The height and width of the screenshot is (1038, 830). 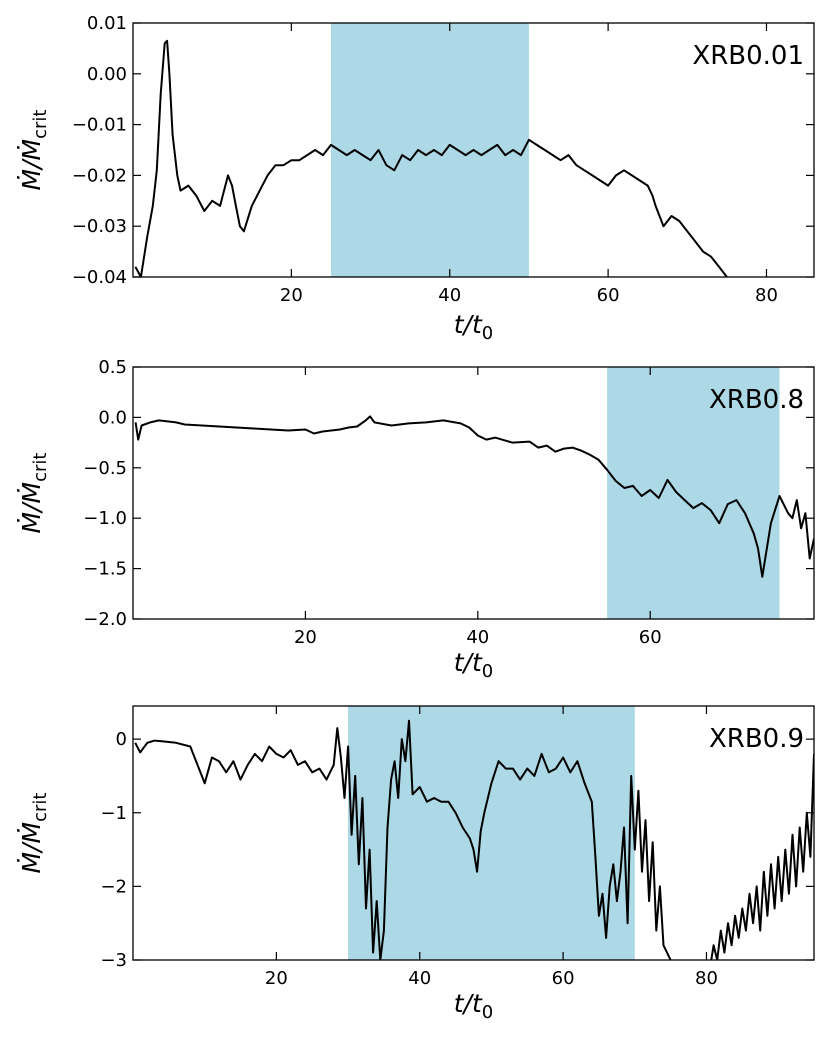 What do you see at coordinates (99, 277) in the screenshot?
I see `y-tick-label: −0.04` at bounding box center [99, 277].